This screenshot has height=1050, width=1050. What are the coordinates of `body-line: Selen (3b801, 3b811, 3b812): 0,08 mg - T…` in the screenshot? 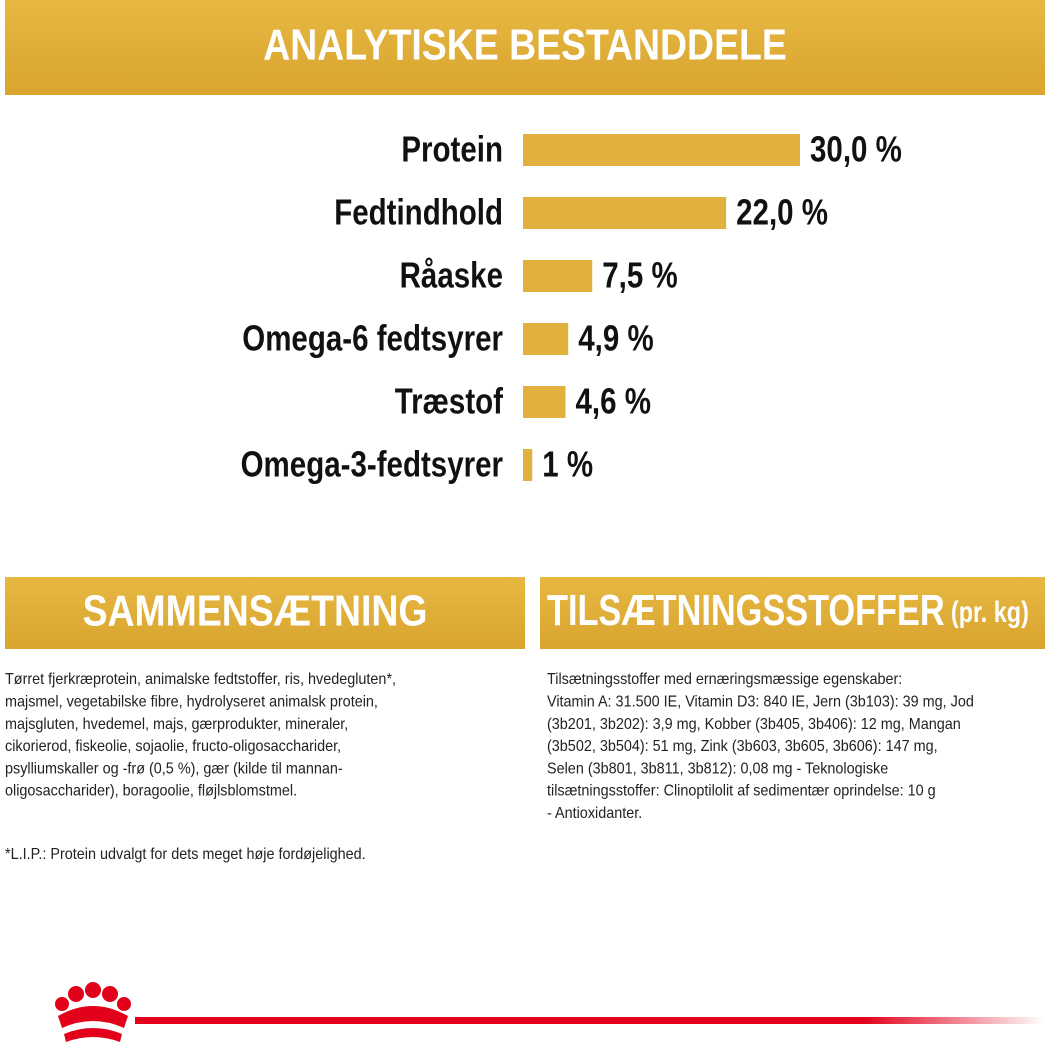 It's located at (717, 769).